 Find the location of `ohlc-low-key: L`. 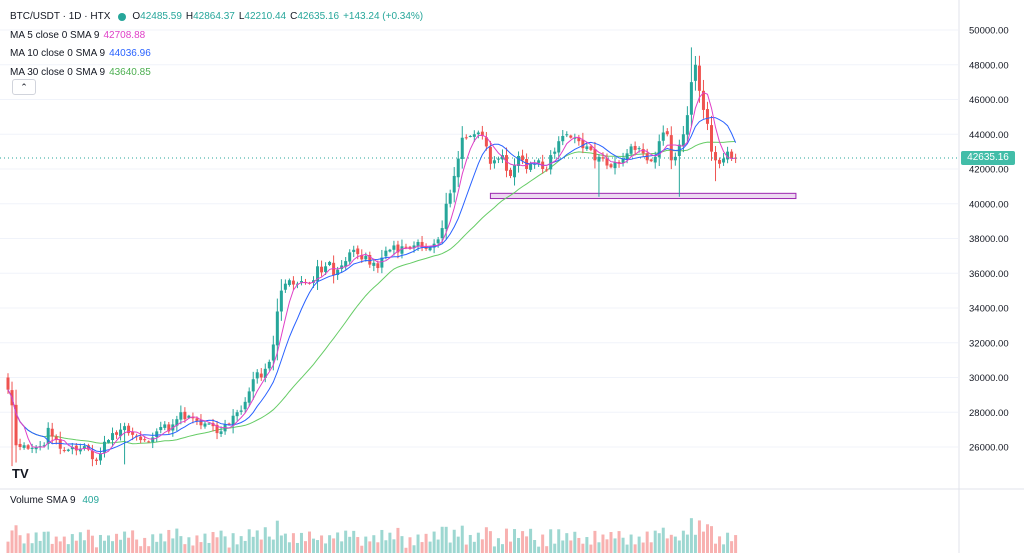

ohlc-low-key: L is located at coordinates (241, 16).